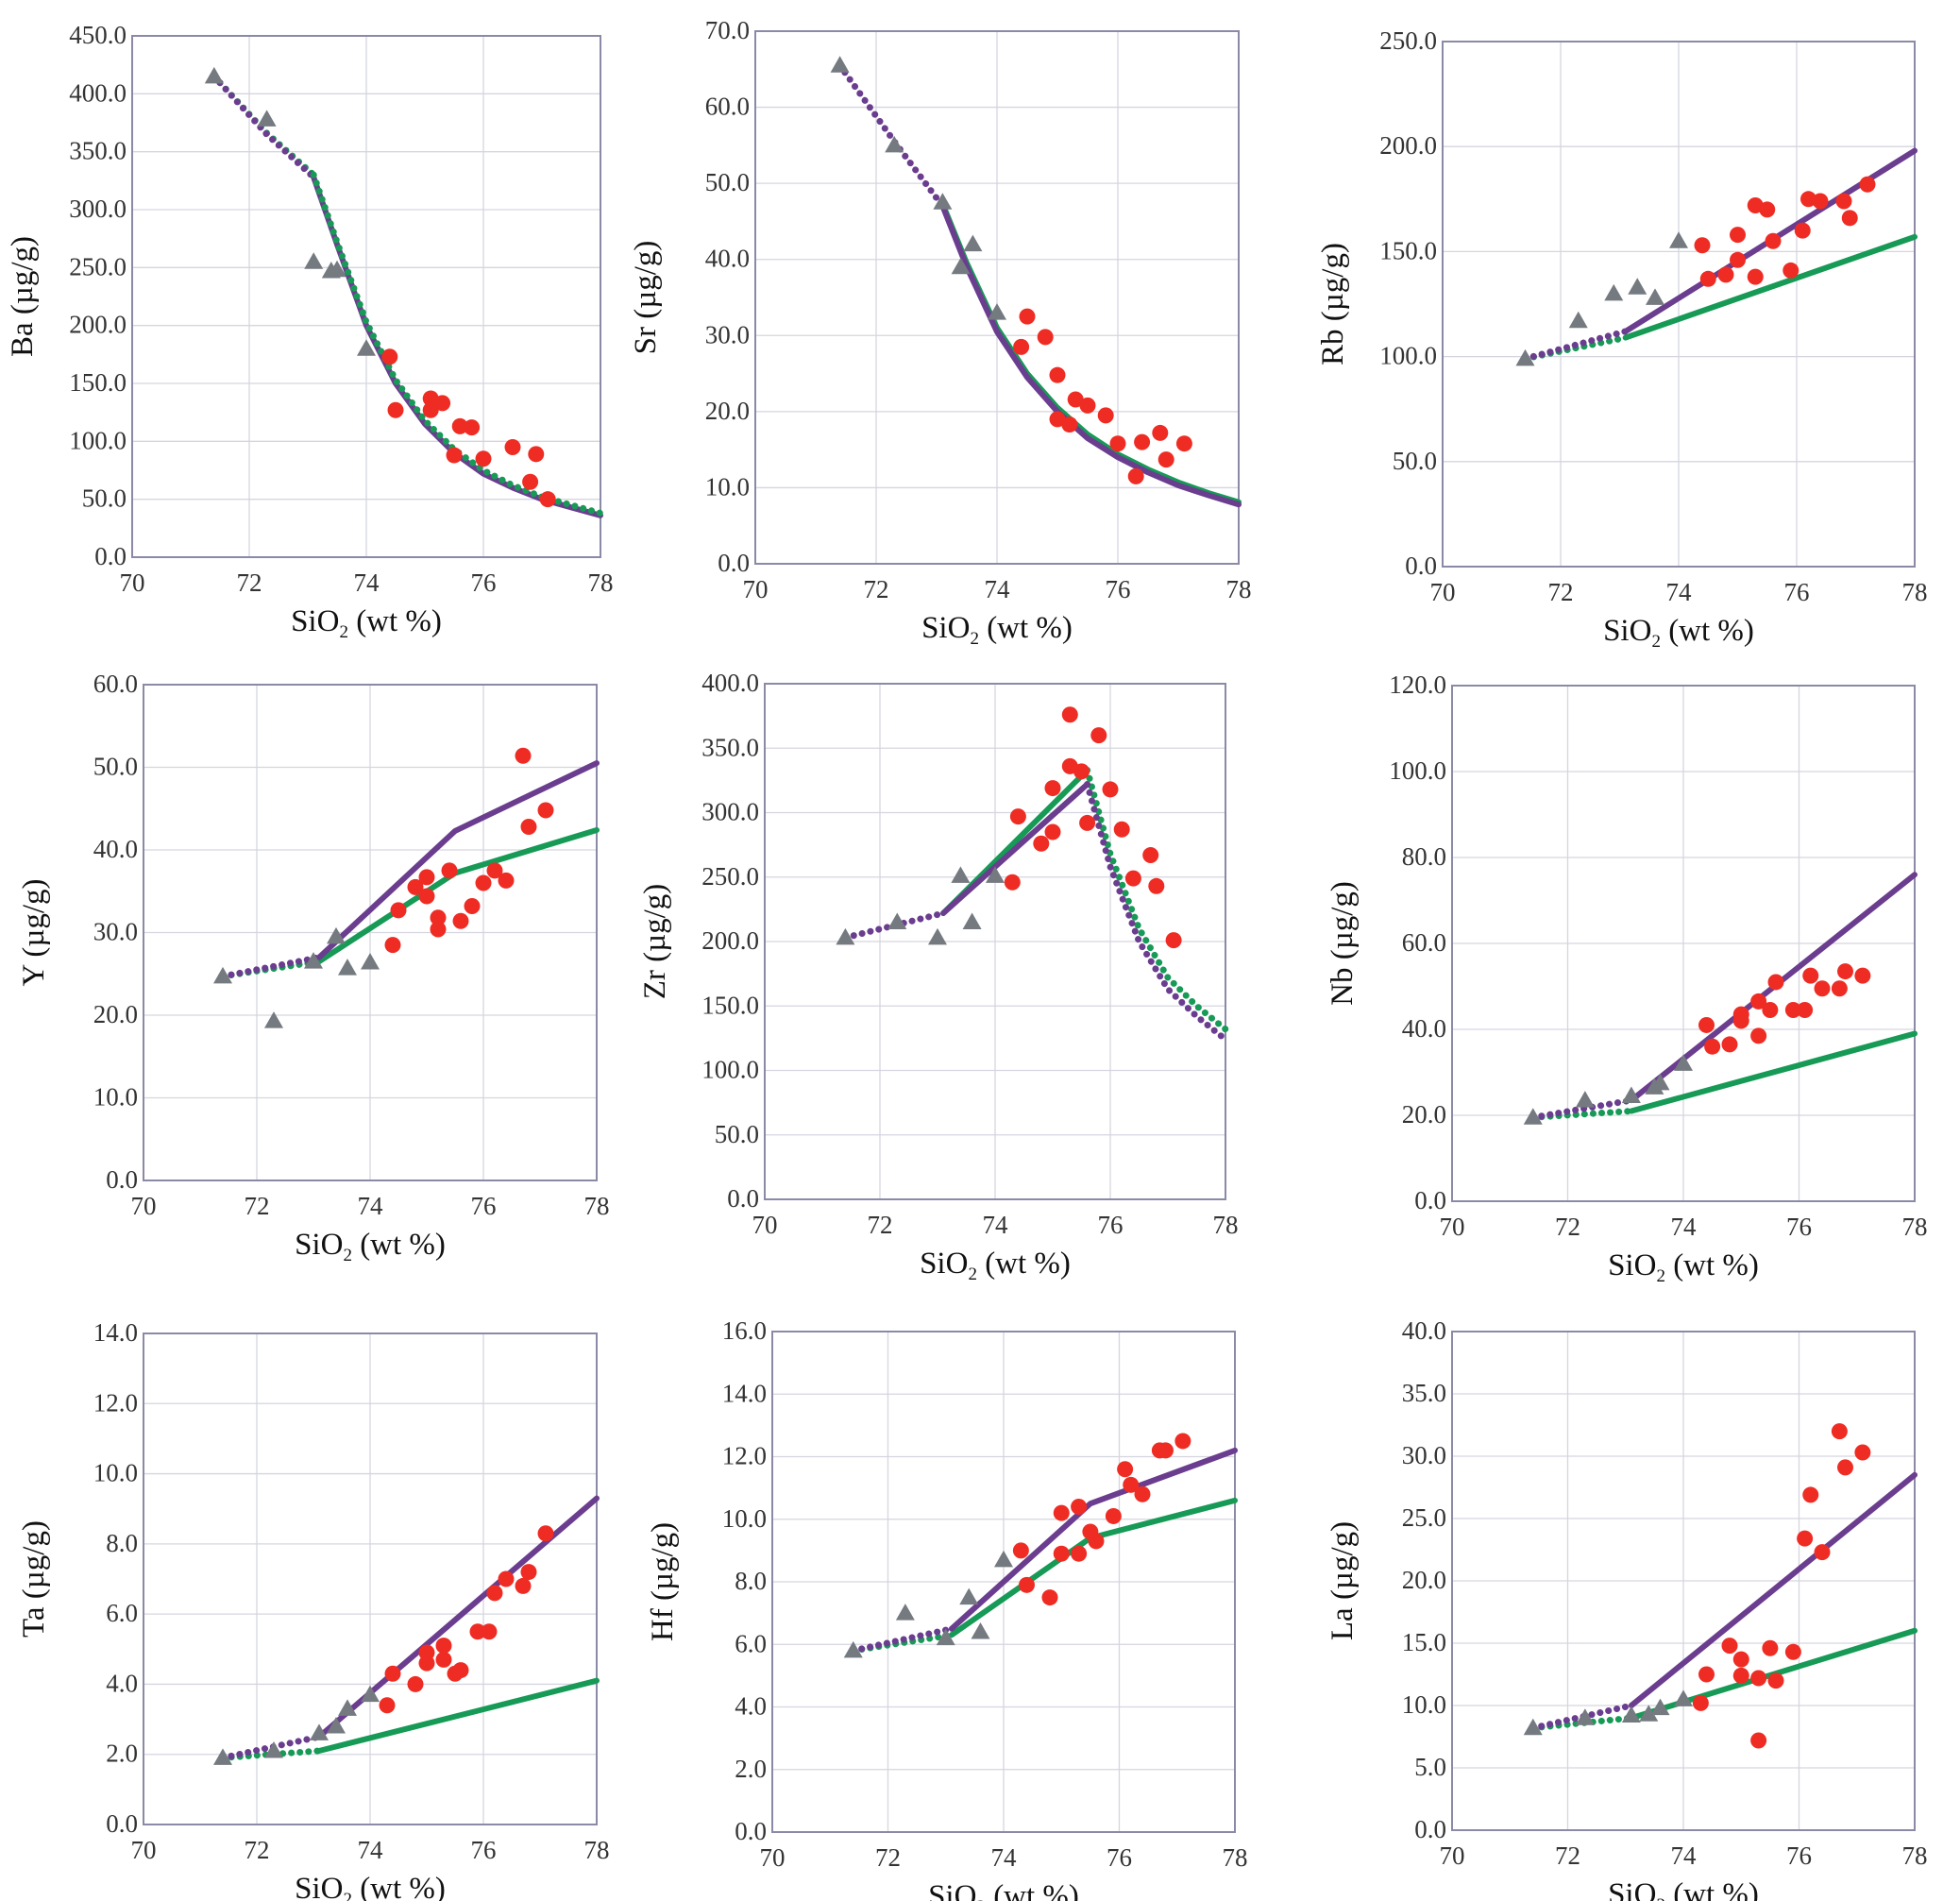 This screenshot has height=1901, width=1960. Describe the element at coordinates (1157, 912) in the screenshot. I see `purple-model-dotted-tail` at that location.